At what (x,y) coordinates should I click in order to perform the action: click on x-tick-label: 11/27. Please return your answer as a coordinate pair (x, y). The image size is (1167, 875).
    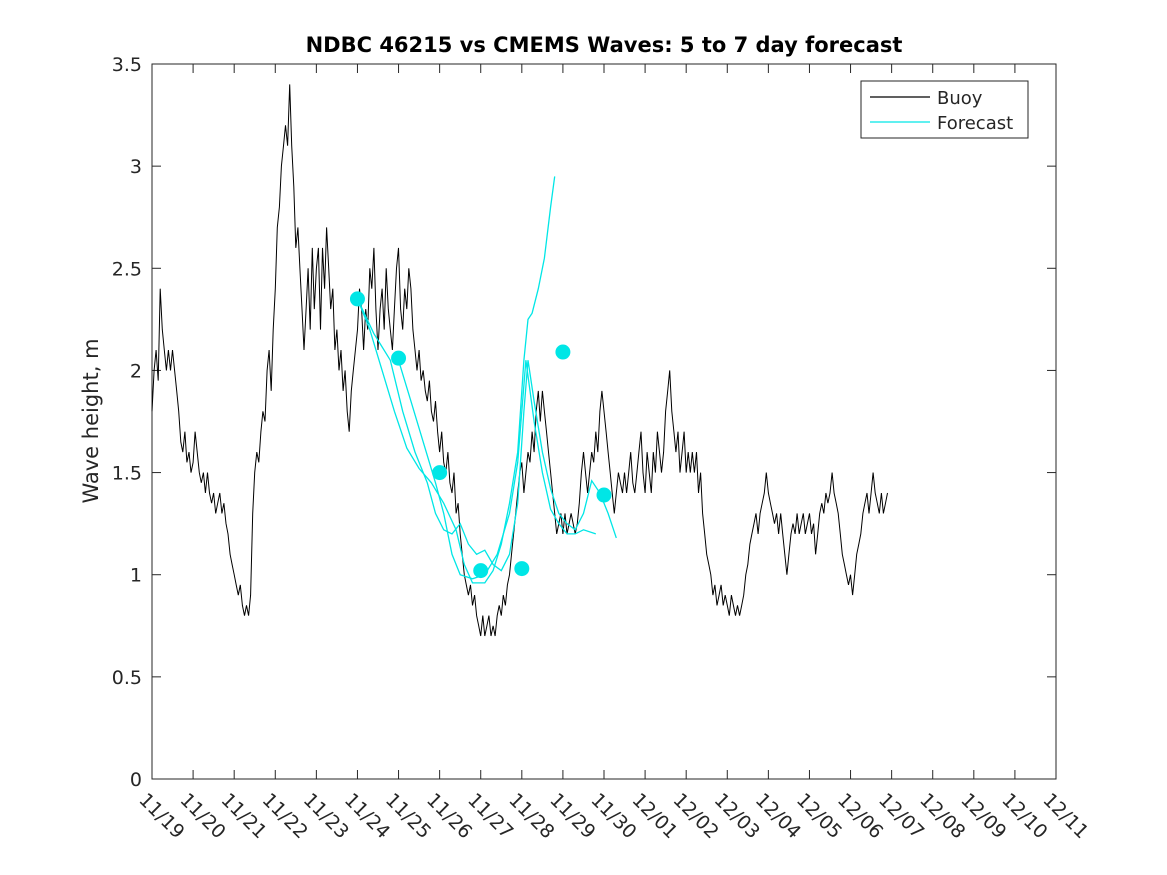
    Looking at the image, I should click on (490, 816).